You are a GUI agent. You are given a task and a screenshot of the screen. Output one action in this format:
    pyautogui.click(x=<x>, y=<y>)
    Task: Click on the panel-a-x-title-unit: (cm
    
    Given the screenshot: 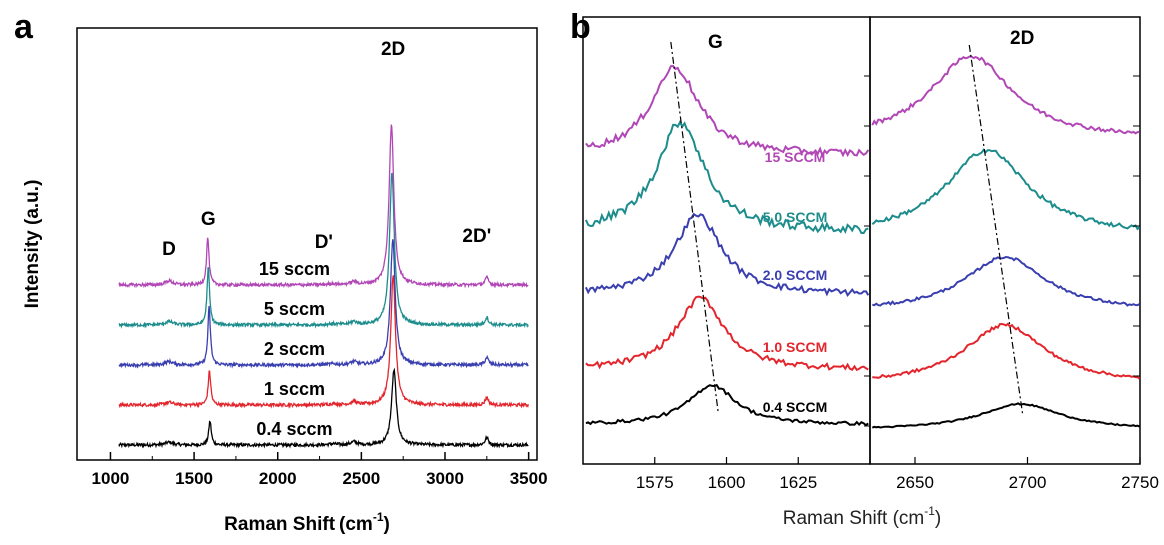 What is the action you would take?
    pyautogui.click(x=356, y=524)
    